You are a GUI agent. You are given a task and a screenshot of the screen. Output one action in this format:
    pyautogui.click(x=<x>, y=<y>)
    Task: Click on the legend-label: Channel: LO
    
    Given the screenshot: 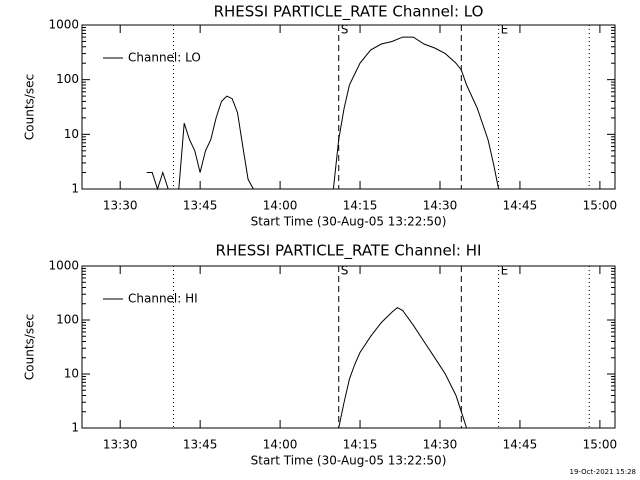 What is the action you would take?
    pyautogui.click(x=164, y=58)
    